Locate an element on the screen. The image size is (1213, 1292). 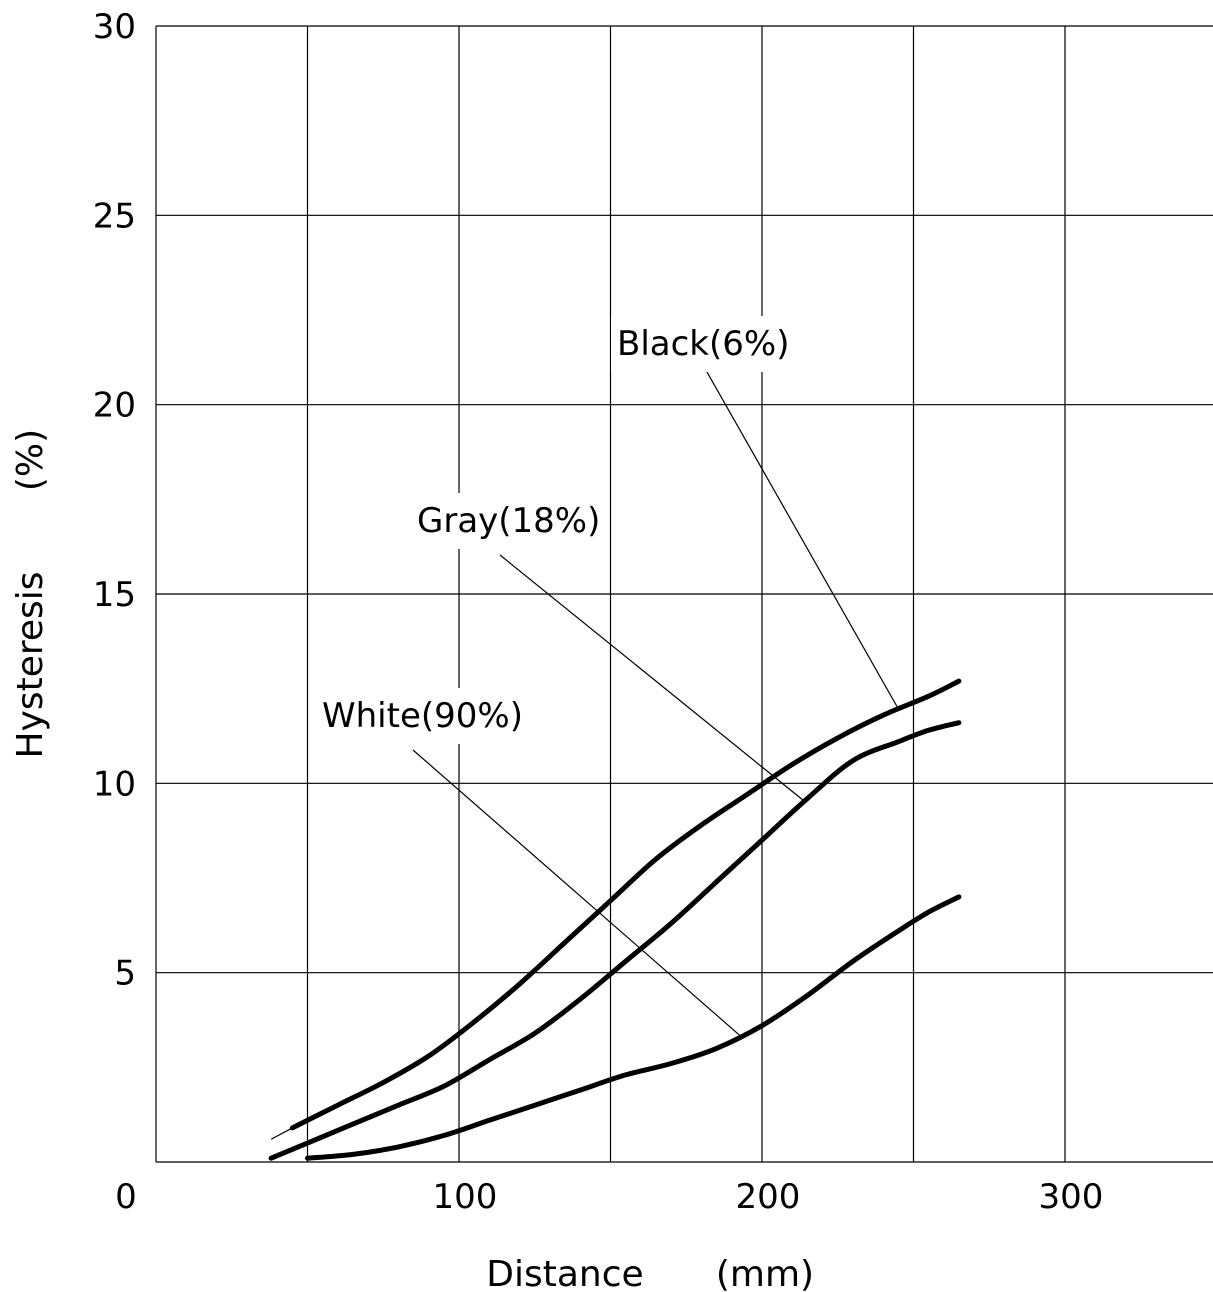
series-labels: Black(6%) Gray(18%) White(90%) is located at coordinates (556, 530).